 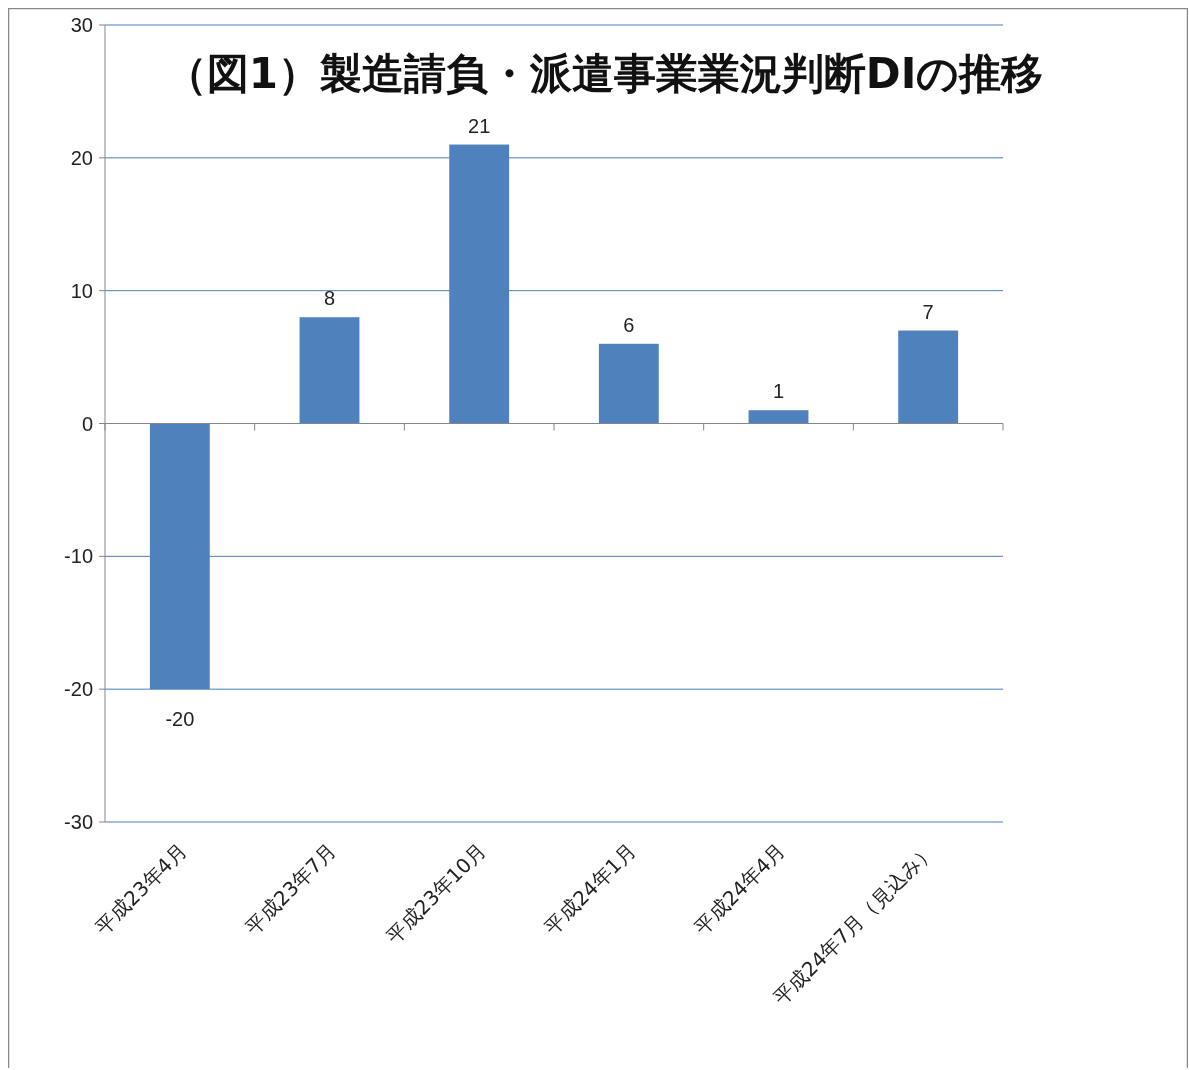 What do you see at coordinates (479, 125) in the screenshot?
I see `data-label: 21` at bounding box center [479, 125].